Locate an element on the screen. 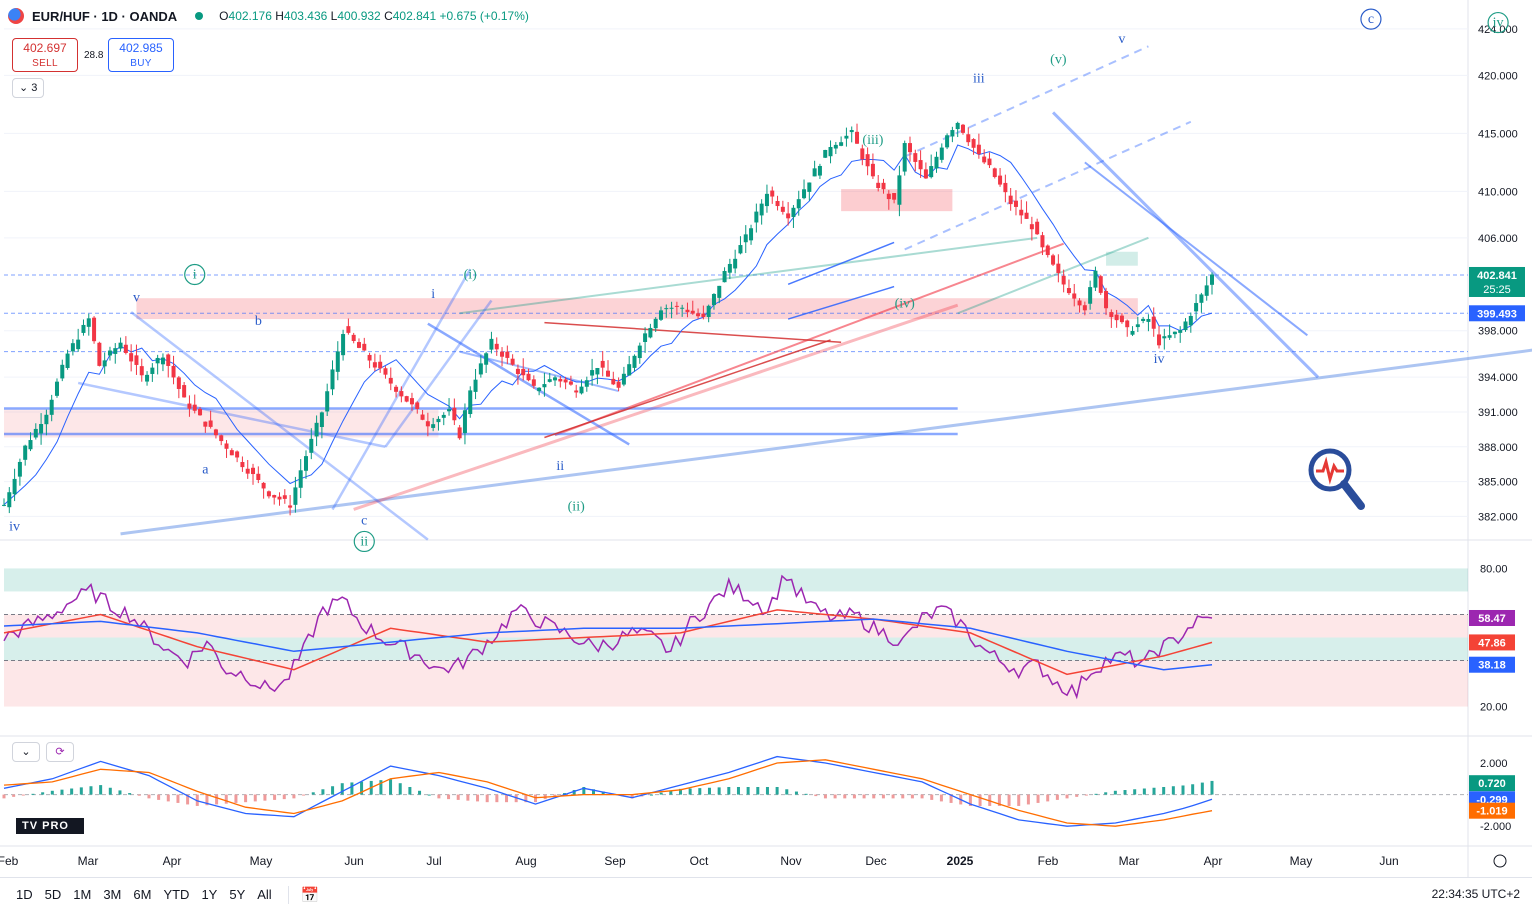 Image resolution: width=1532 pixels, height=911 pixels. rsi-ma-label-bg is located at coordinates (1492, 642).